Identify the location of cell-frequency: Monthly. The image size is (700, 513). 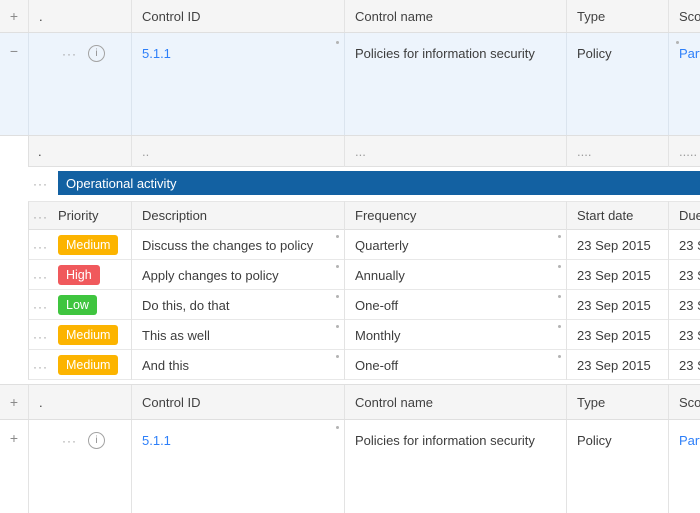
(455, 335).